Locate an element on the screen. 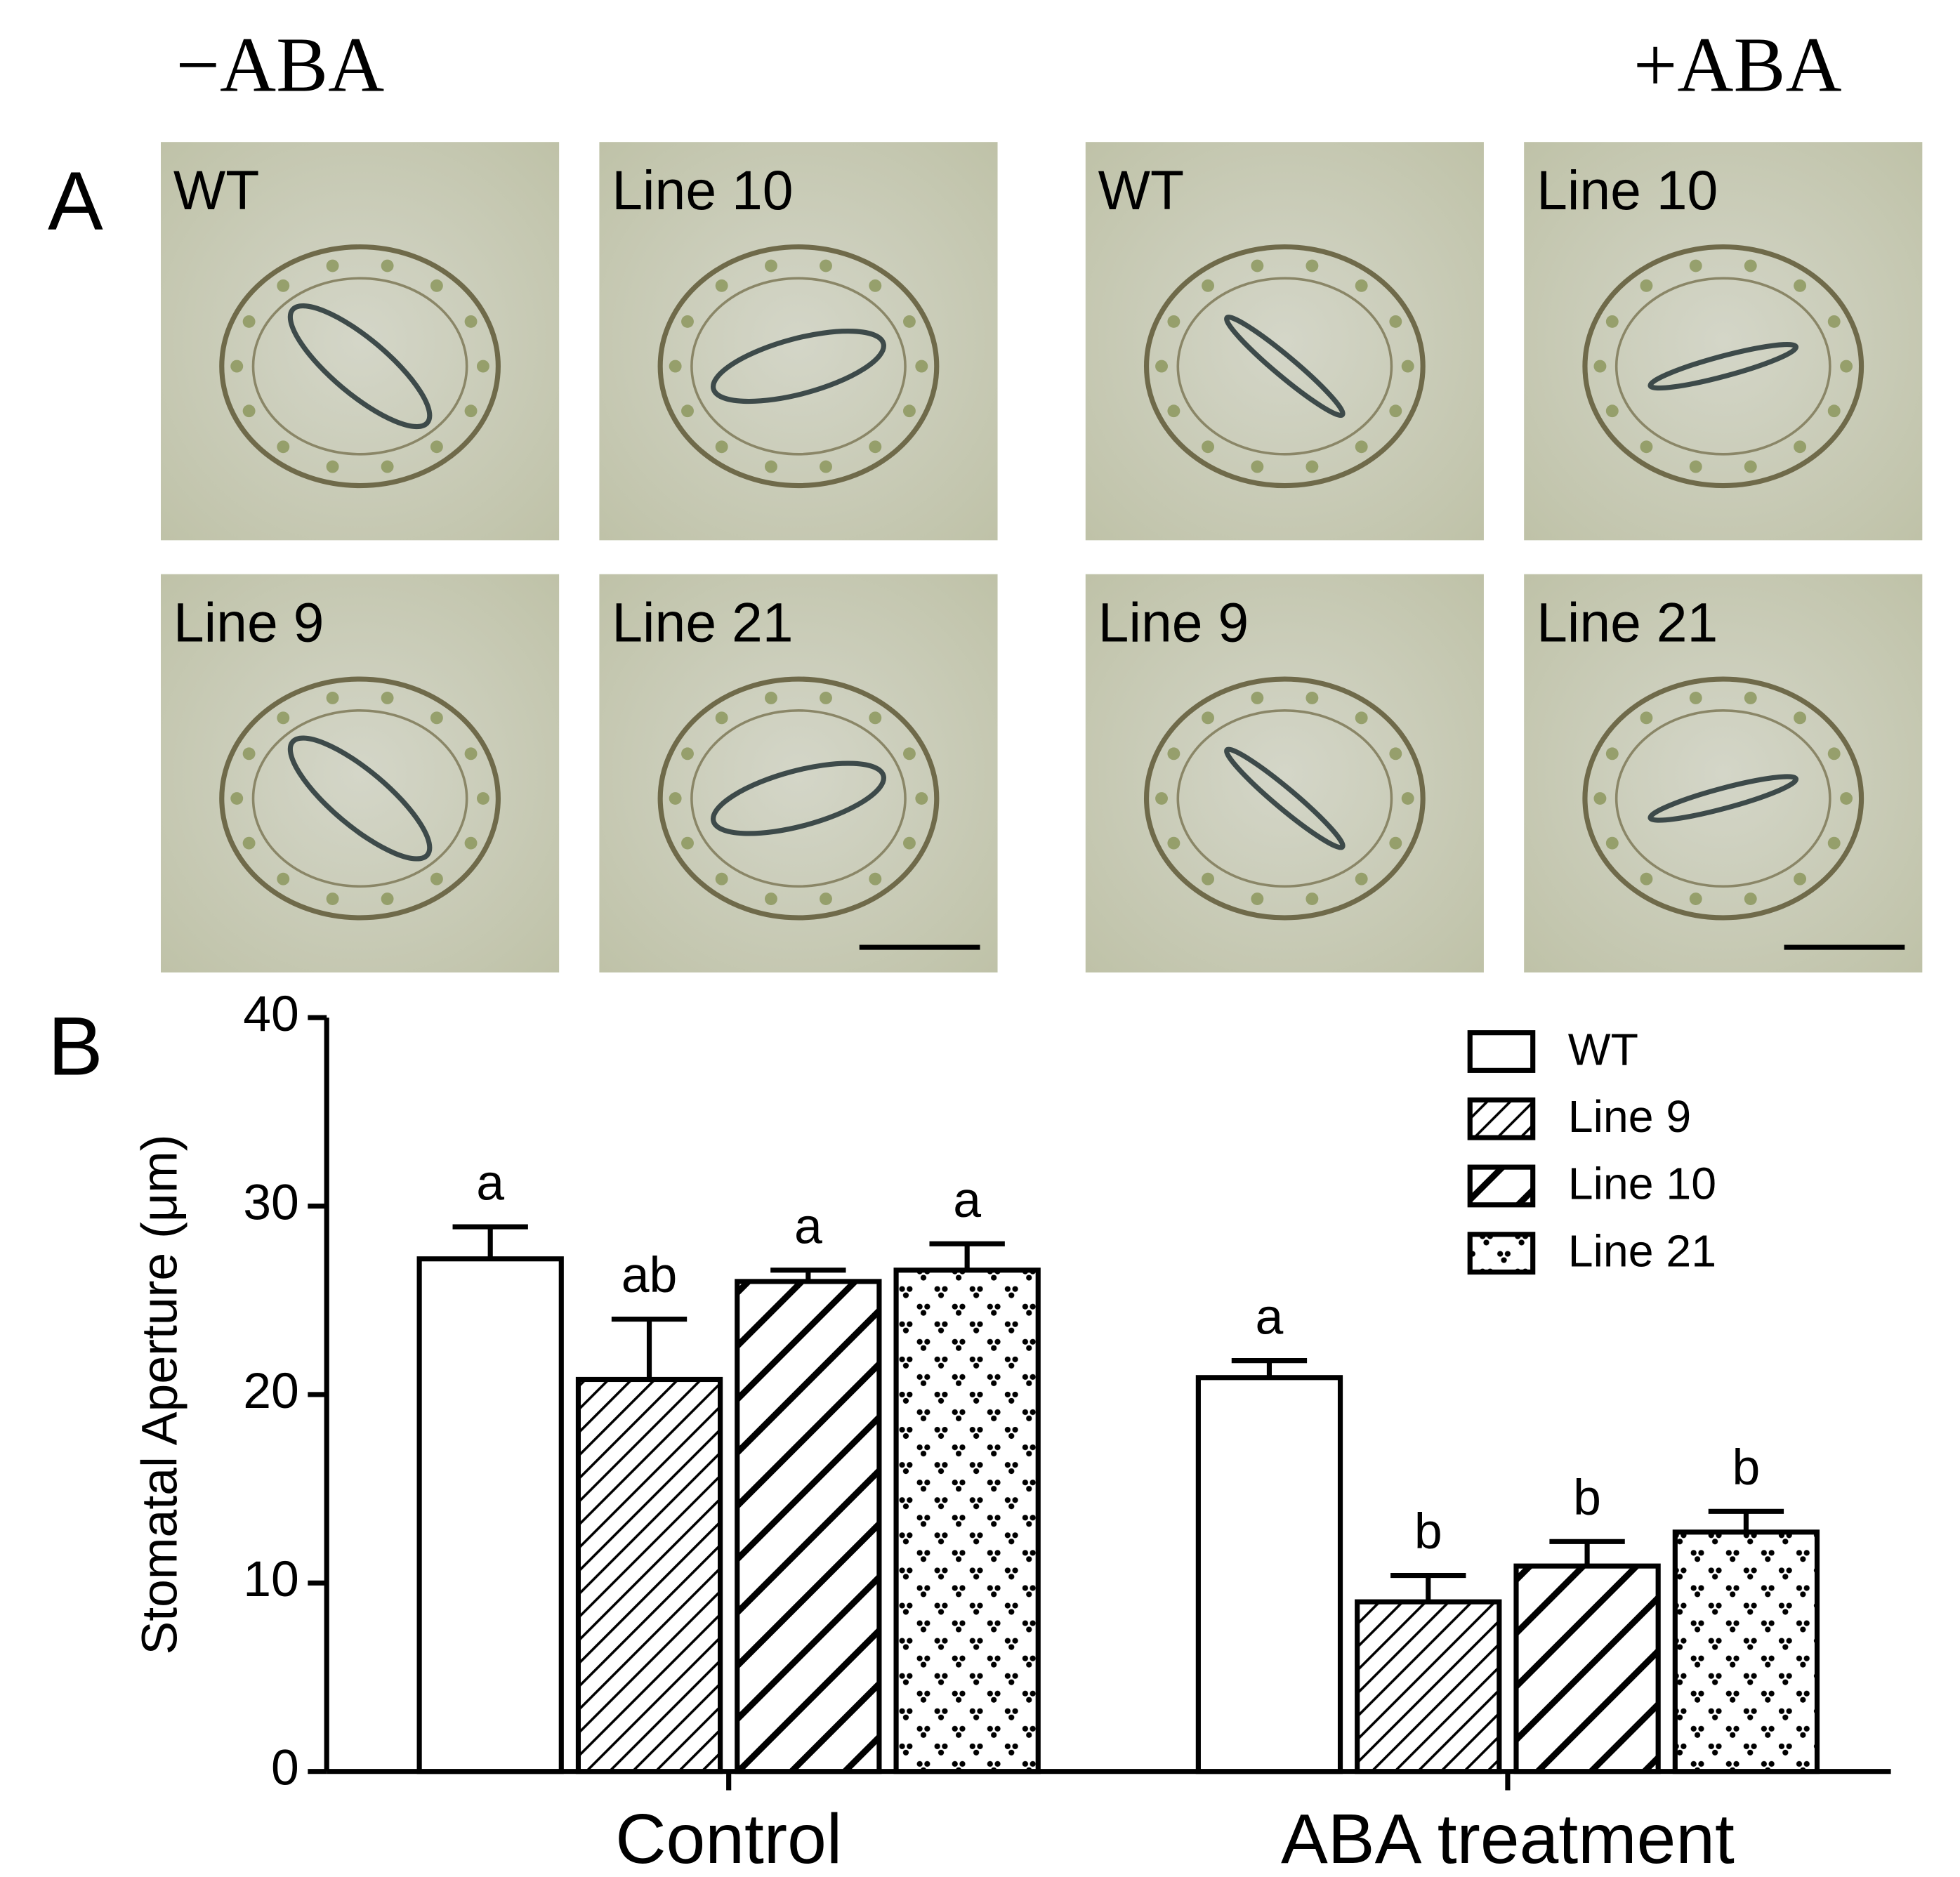 This screenshot has width=1960, height=1877. significance-label: ab is located at coordinates (649, 1275).